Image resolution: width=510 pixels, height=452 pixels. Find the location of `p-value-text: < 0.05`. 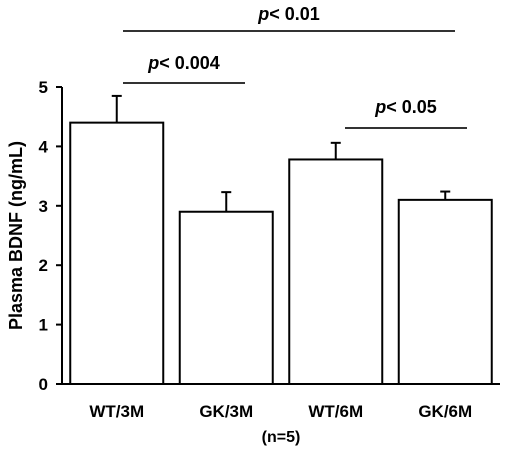

p-value-text: < 0.05 is located at coordinates (411, 107).